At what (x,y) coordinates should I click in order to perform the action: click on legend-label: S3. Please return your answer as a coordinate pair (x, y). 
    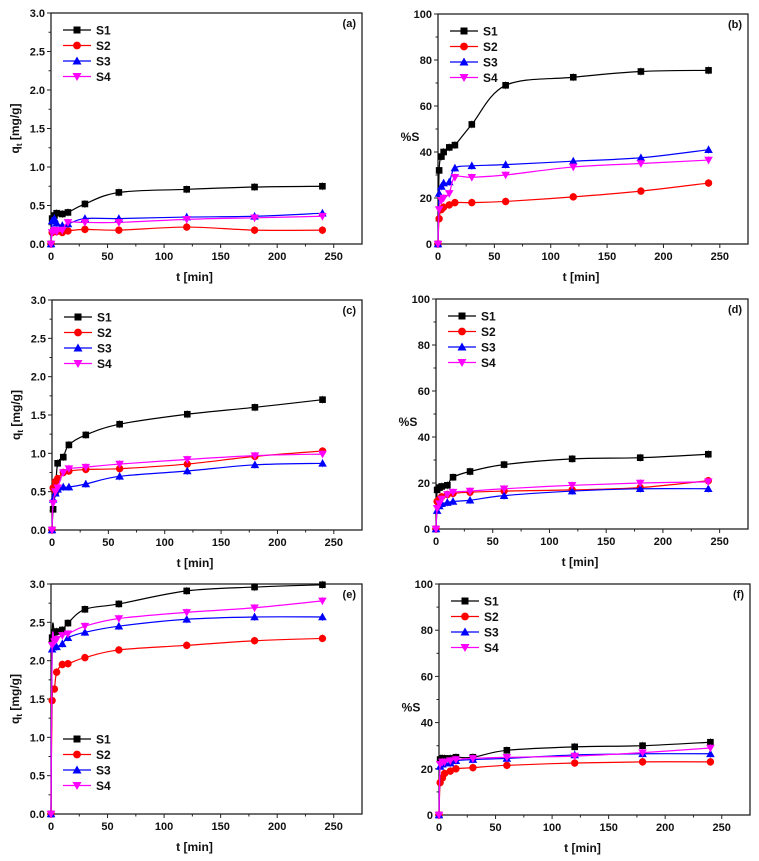
    Looking at the image, I should click on (491, 633).